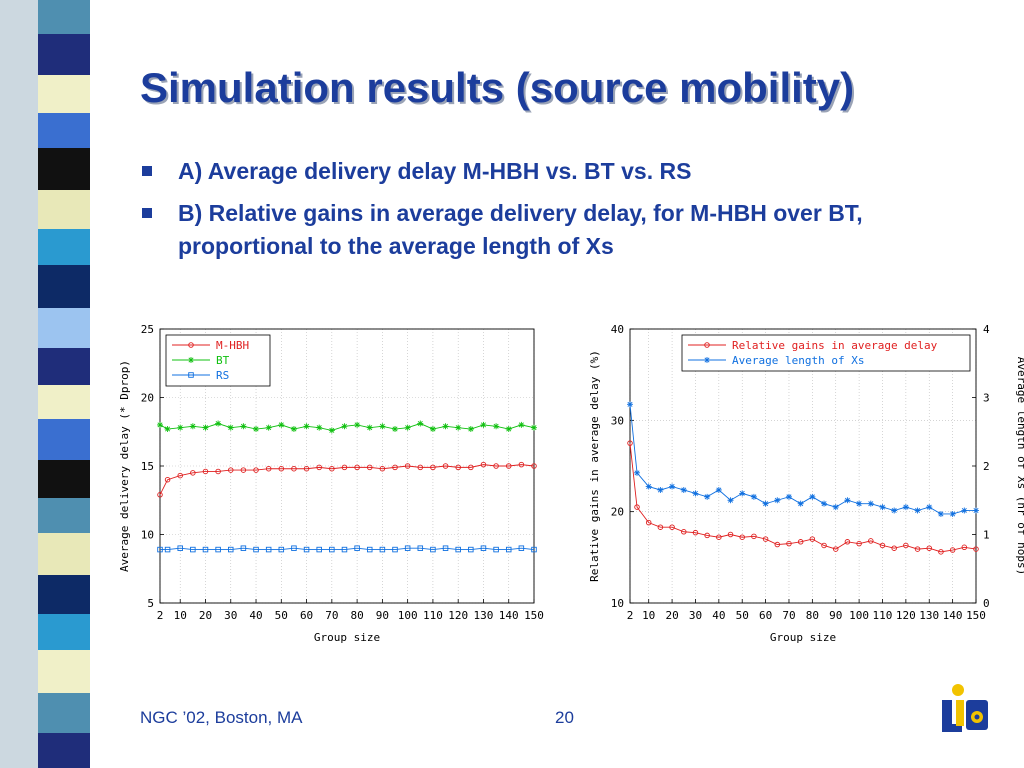 The image size is (1024, 768). I want to click on y-tick-label: 10, so click(617, 603).